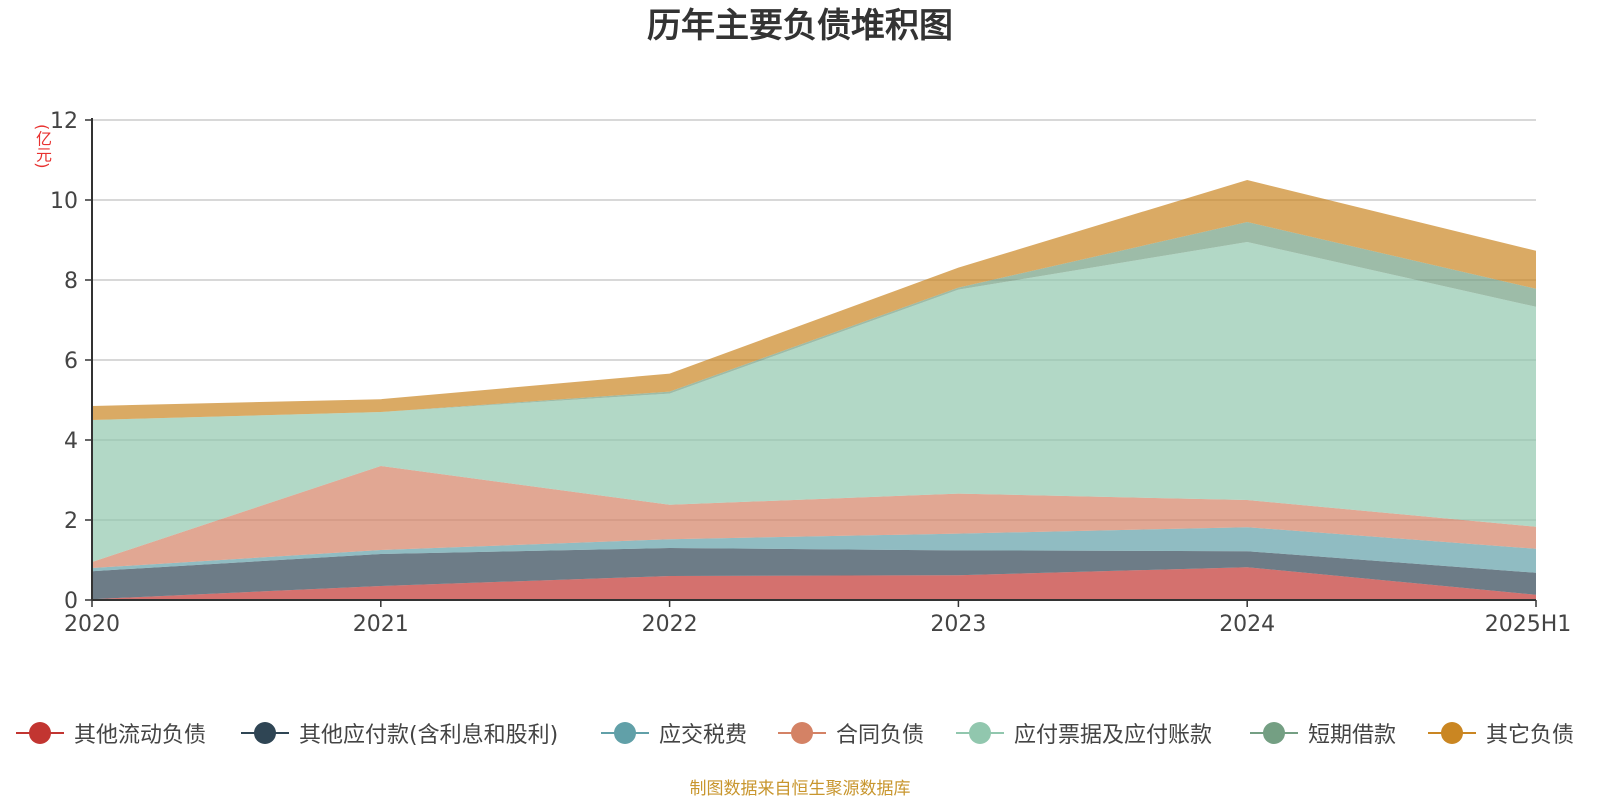  I want to click on y-tick-label: 10, so click(64, 201).